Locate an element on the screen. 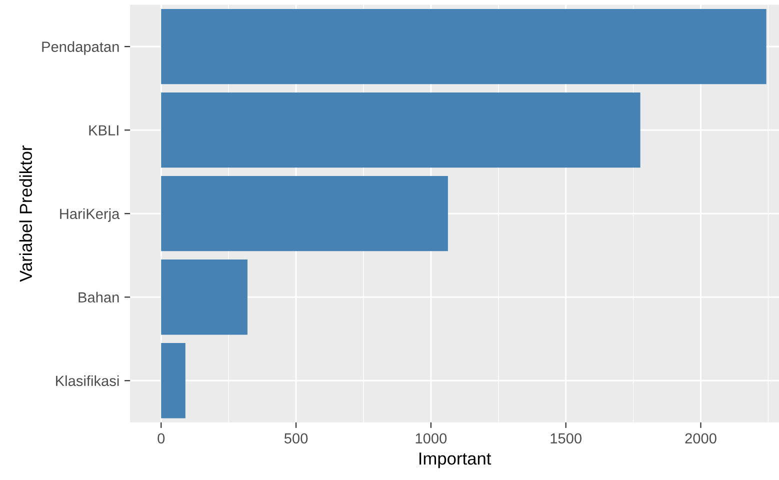  x-tick-label: 1000 is located at coordinates (431, 438).